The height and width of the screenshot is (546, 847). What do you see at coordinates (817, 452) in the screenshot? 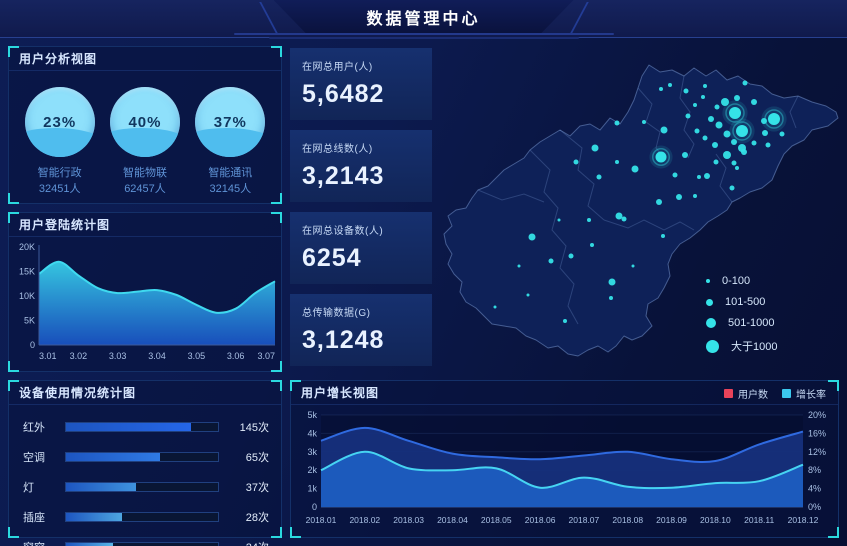
I see `svg-text: 12%` at bounding box center [817, 452].